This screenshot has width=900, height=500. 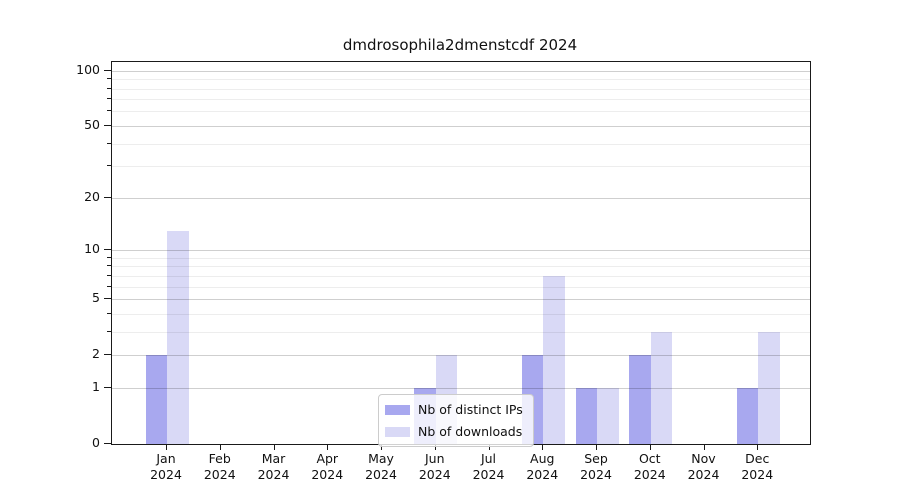 What do you see at coordinates (156, 399) in the screenshot?
I see `bar-distinct-ips-jan` at bounding box center [156, 399].